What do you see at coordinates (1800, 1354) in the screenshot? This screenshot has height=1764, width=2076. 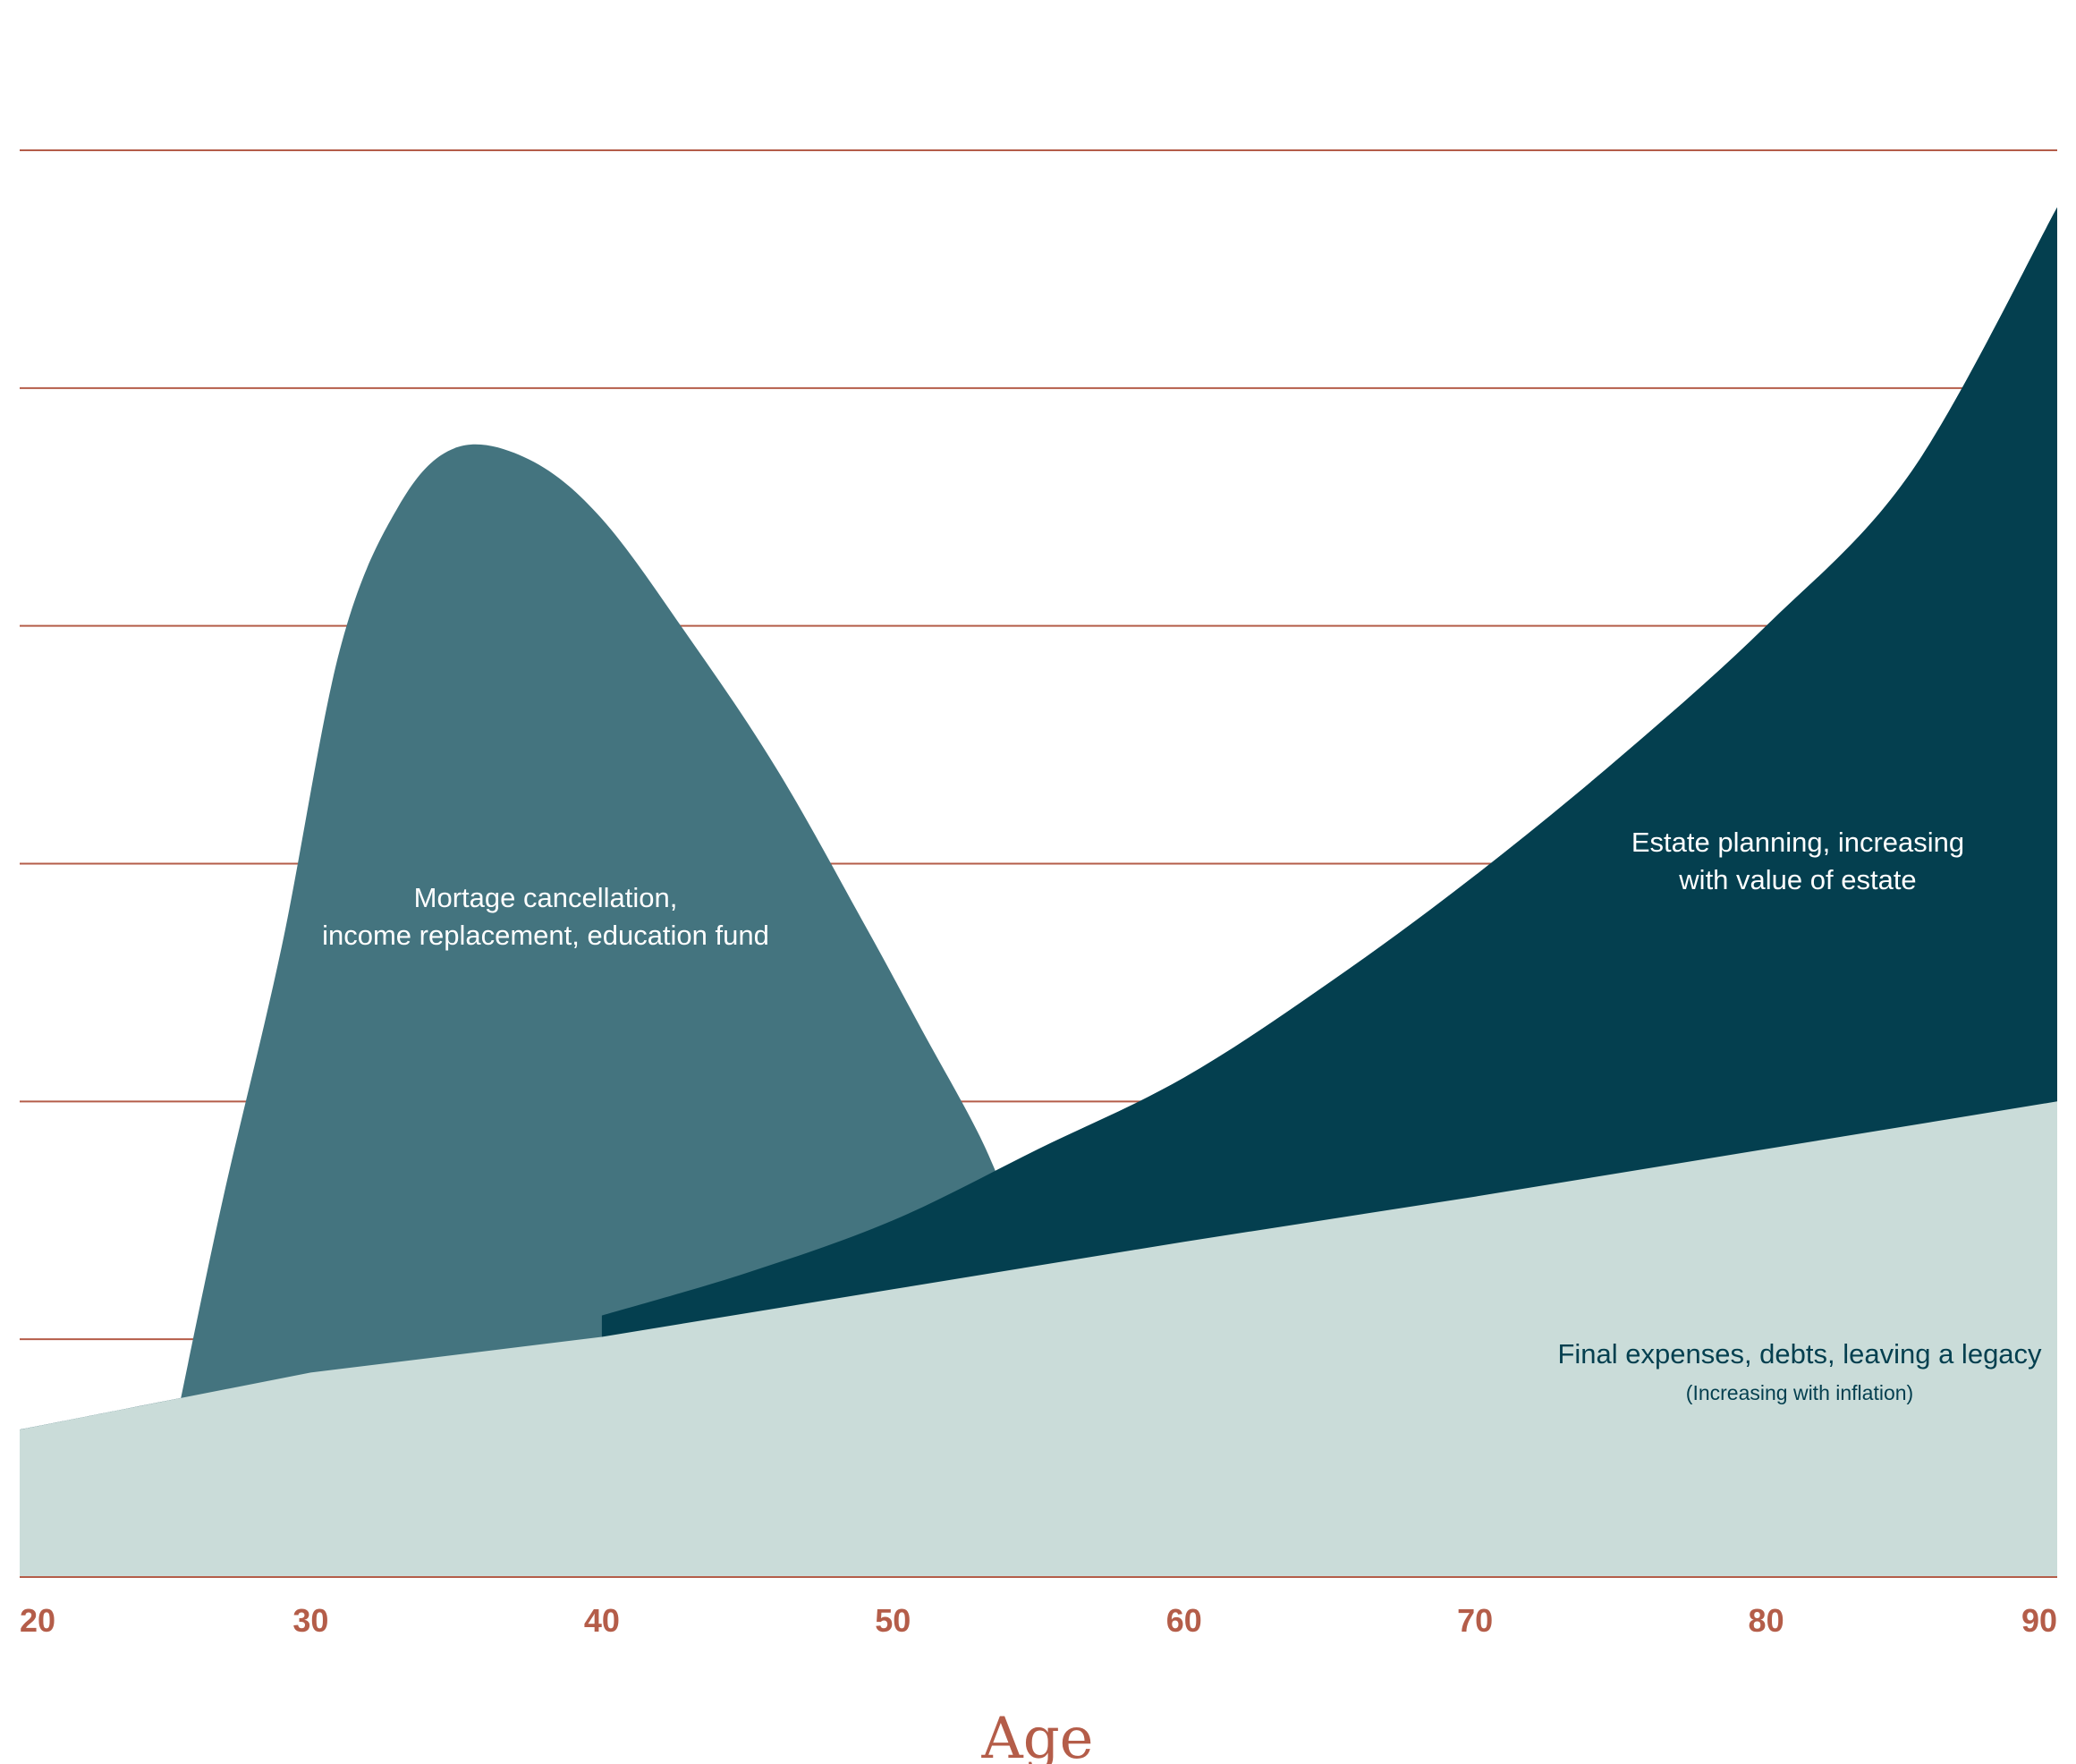 I see `final-expenses-label: Final expenses, debts, leaving a legacy` at bounding box center [1800, 1354].